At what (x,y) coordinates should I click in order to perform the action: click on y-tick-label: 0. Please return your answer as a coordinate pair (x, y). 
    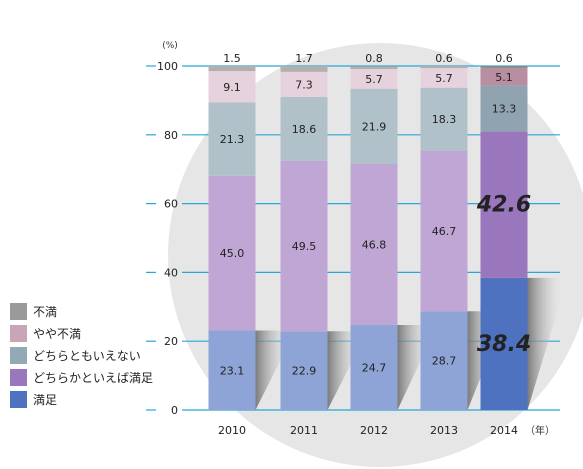
    Looking at the image, I should click on (174, 410).